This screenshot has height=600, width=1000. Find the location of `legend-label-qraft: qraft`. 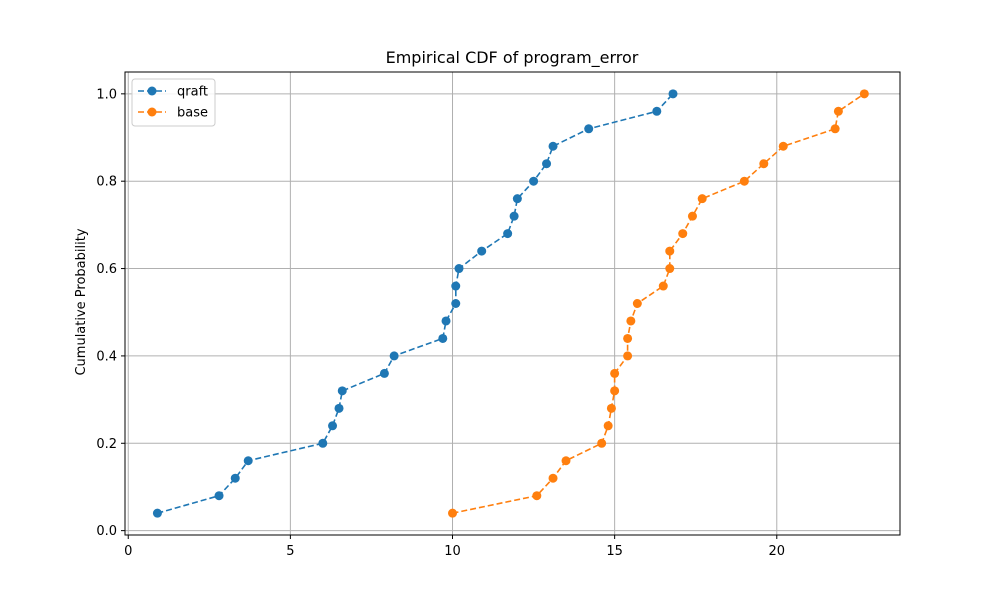

legend-label-qraft: qraft is located at coordinates (192, 92).